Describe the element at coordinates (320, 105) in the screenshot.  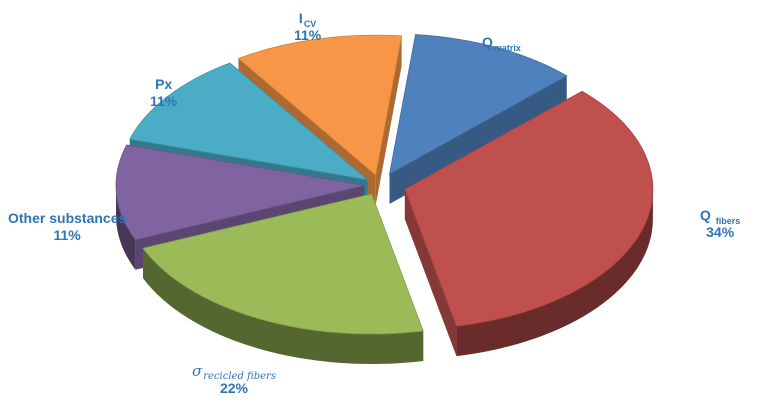
I see `slice-top-icv` at that location.